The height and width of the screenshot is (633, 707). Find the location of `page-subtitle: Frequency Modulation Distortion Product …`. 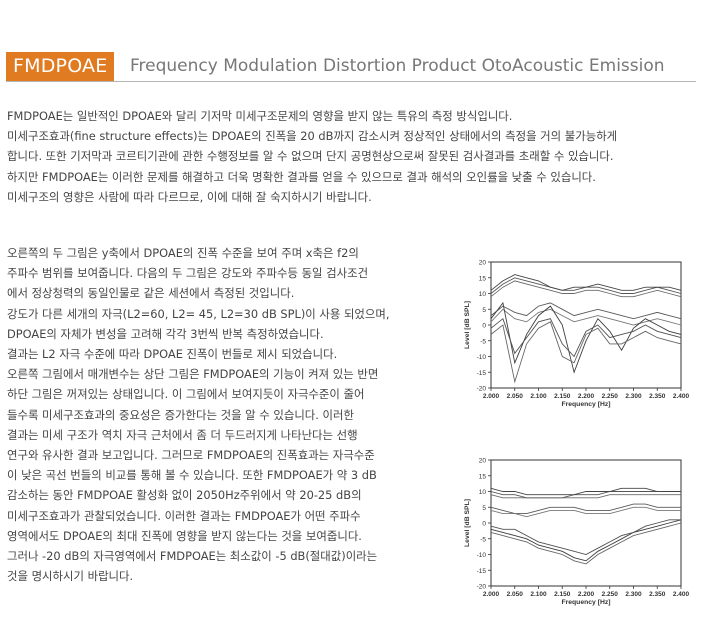

page-subtitle: Frequency Modulation Distortion Product … is located at coordinates (397, 66).